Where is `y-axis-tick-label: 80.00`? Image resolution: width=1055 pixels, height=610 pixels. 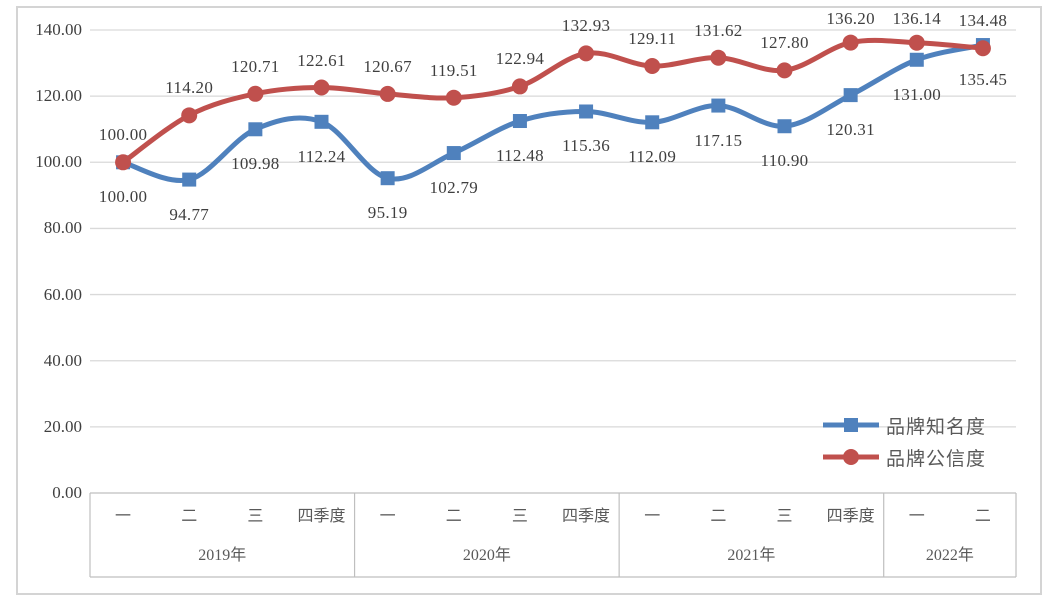
y-axis-tick-label: 80.00 is located at coordinates (62, 228).